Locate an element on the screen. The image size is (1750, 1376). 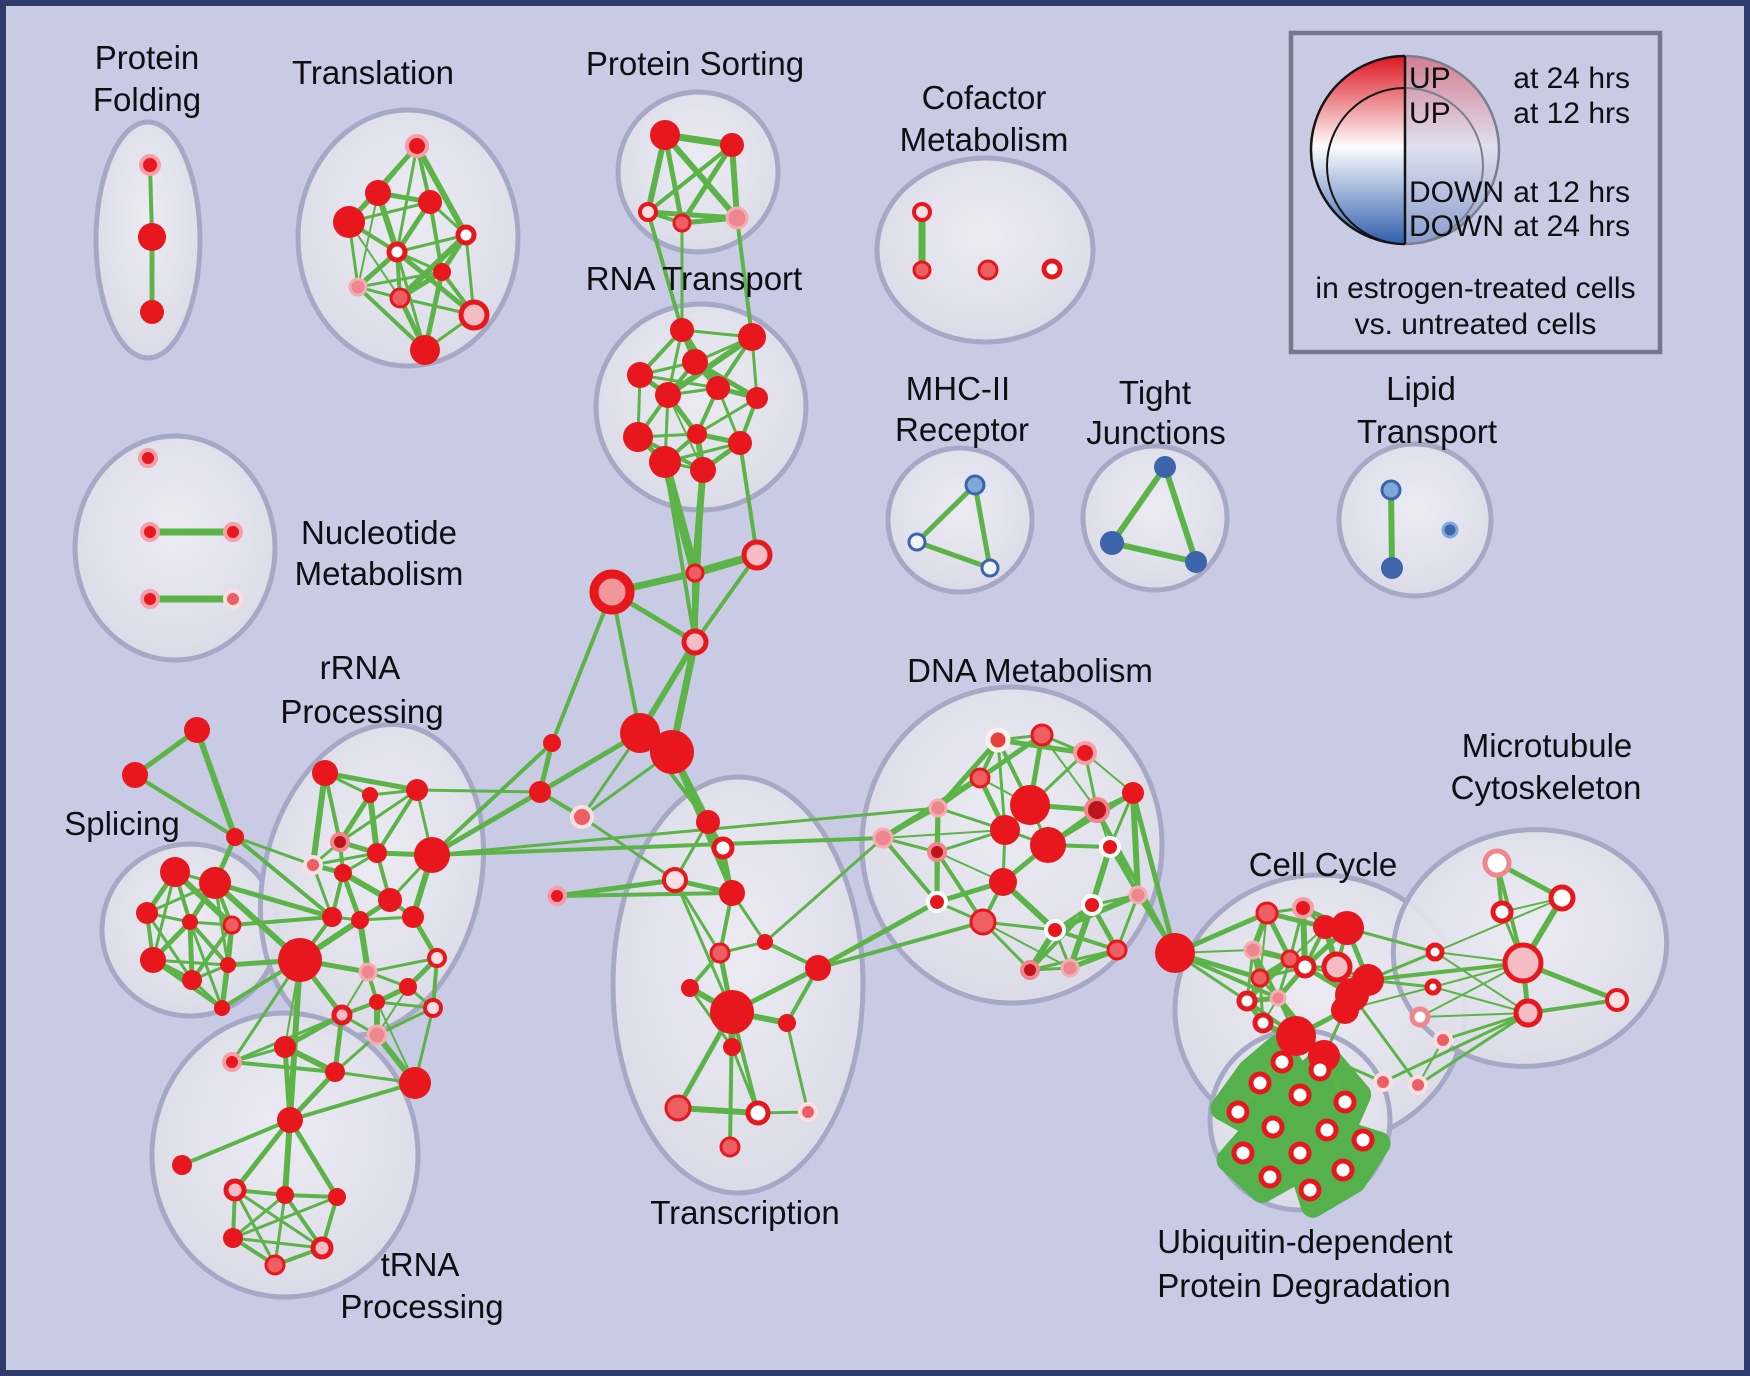
cluster-label: Transcription is located at coordinates (745, 1212).